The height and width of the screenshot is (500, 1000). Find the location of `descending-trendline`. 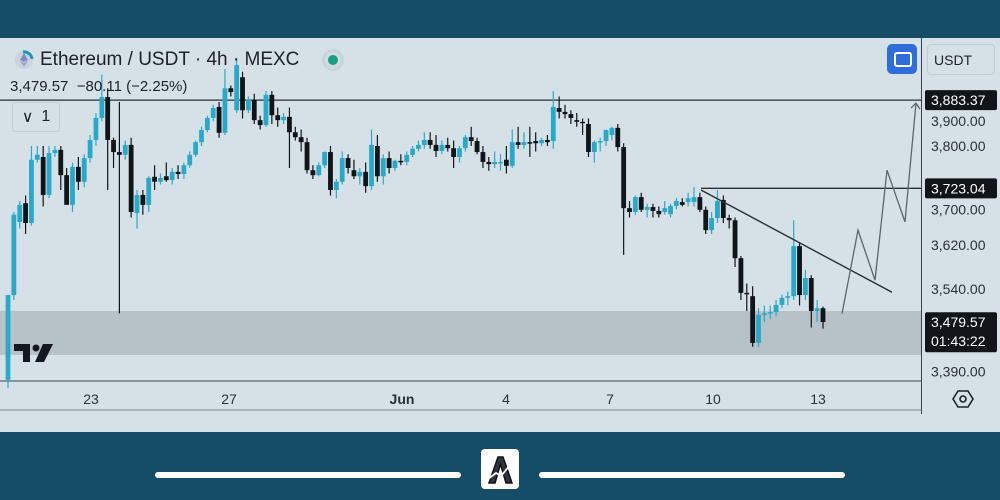

descending-trendline is located at coordinates (796, 241).